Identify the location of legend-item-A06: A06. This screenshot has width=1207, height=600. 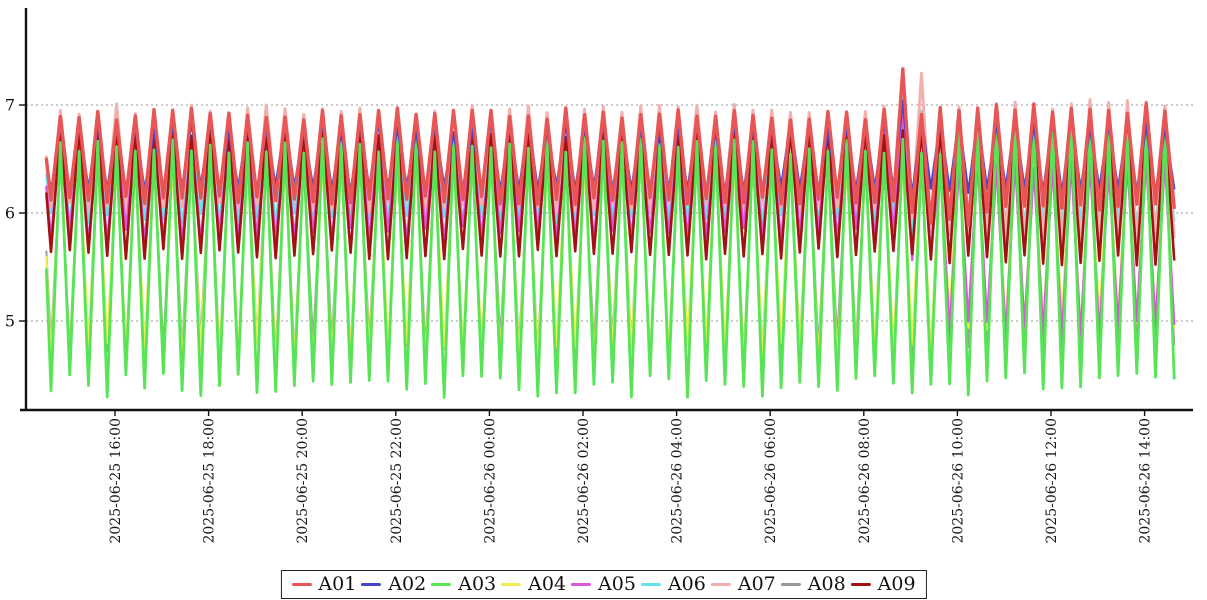
(673, 584).